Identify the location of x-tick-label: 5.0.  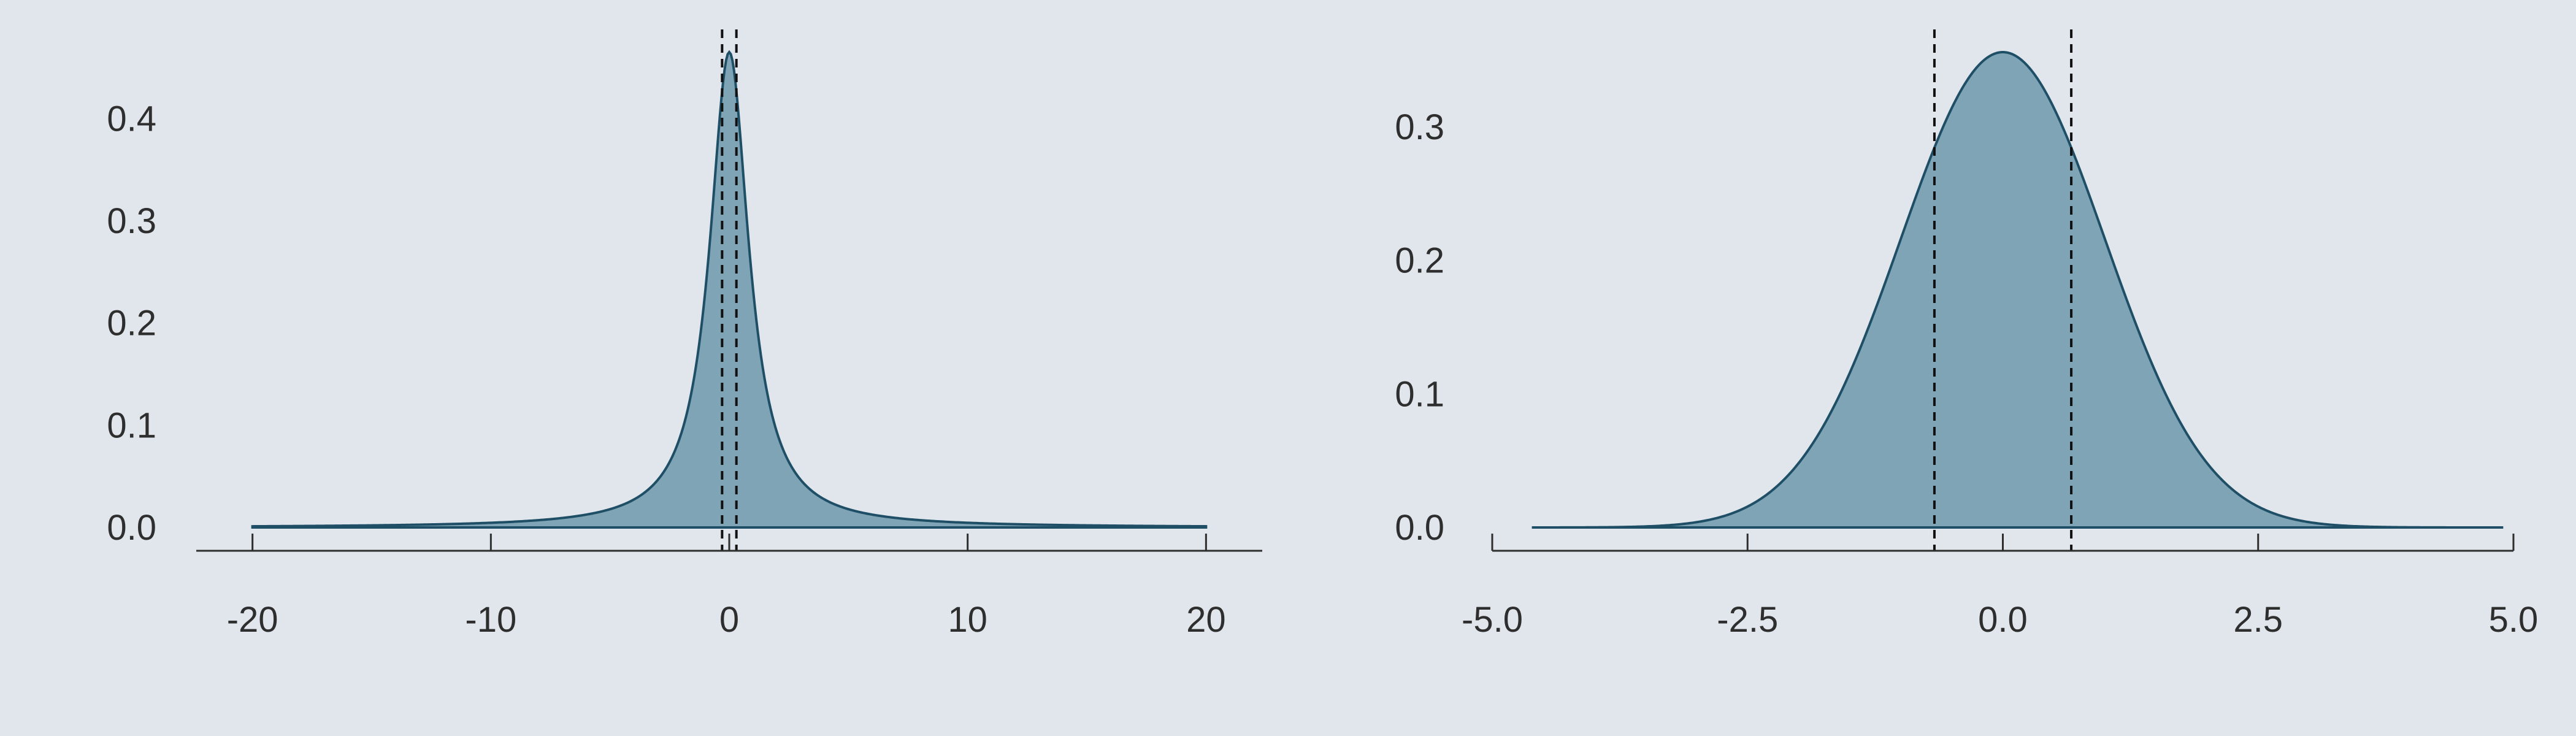
(2514, 620).